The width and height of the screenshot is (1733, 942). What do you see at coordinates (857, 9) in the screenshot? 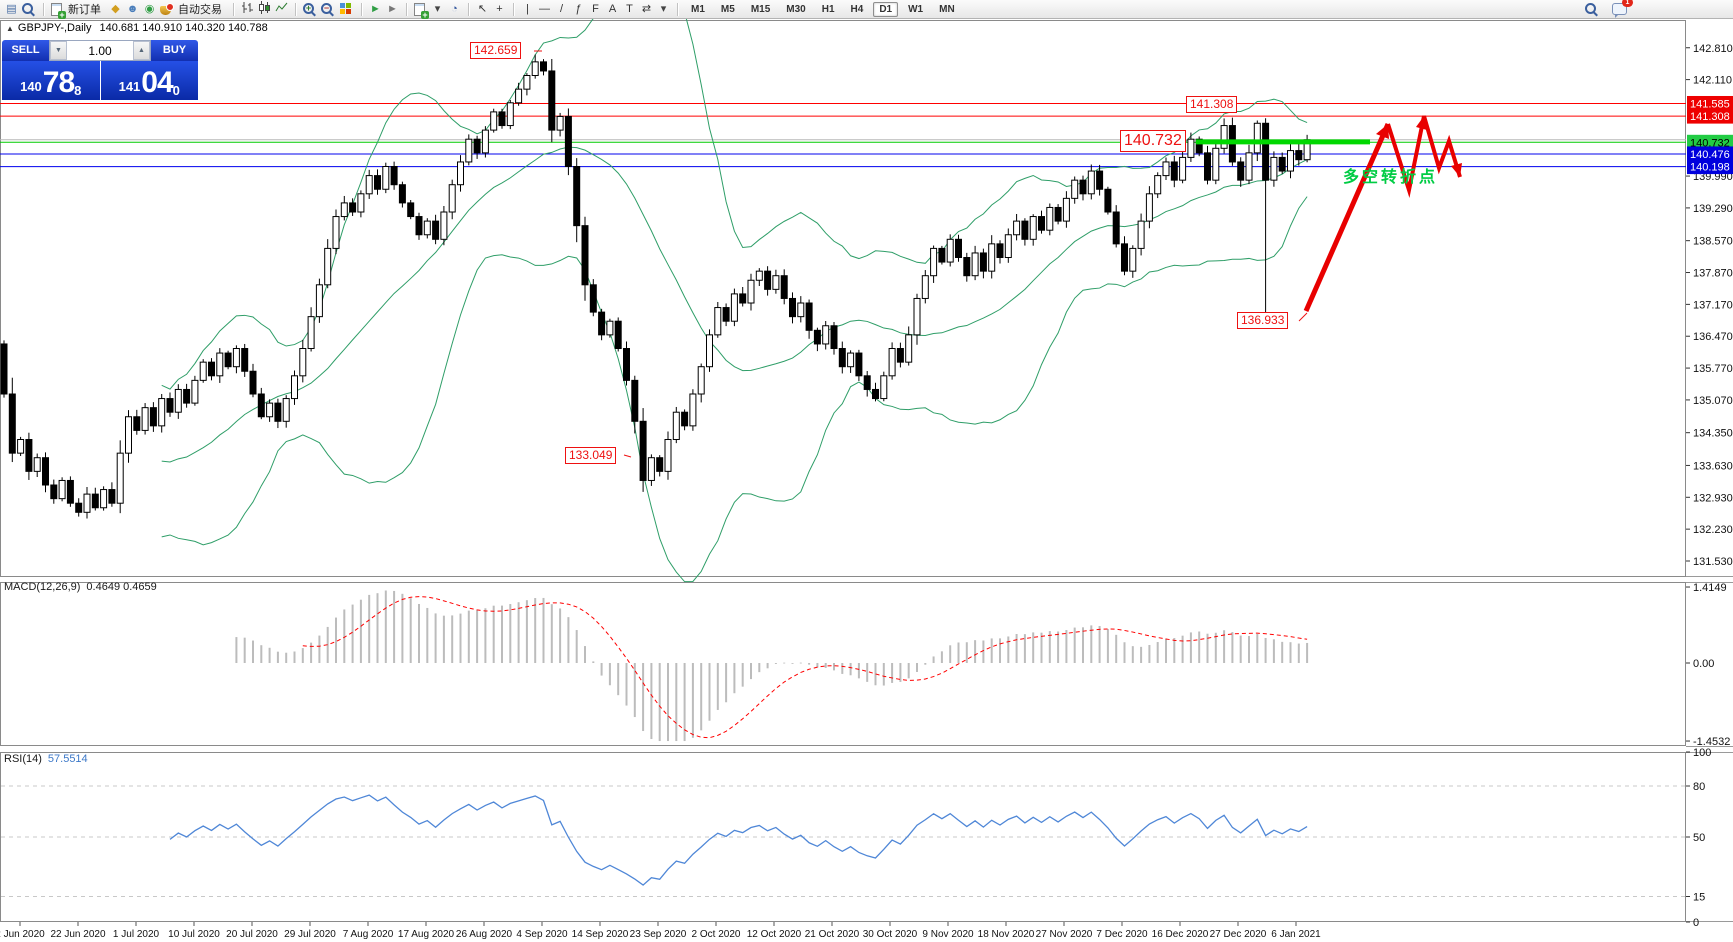
I see `timeframe-h4: H4` at bounding box center [857, 9].